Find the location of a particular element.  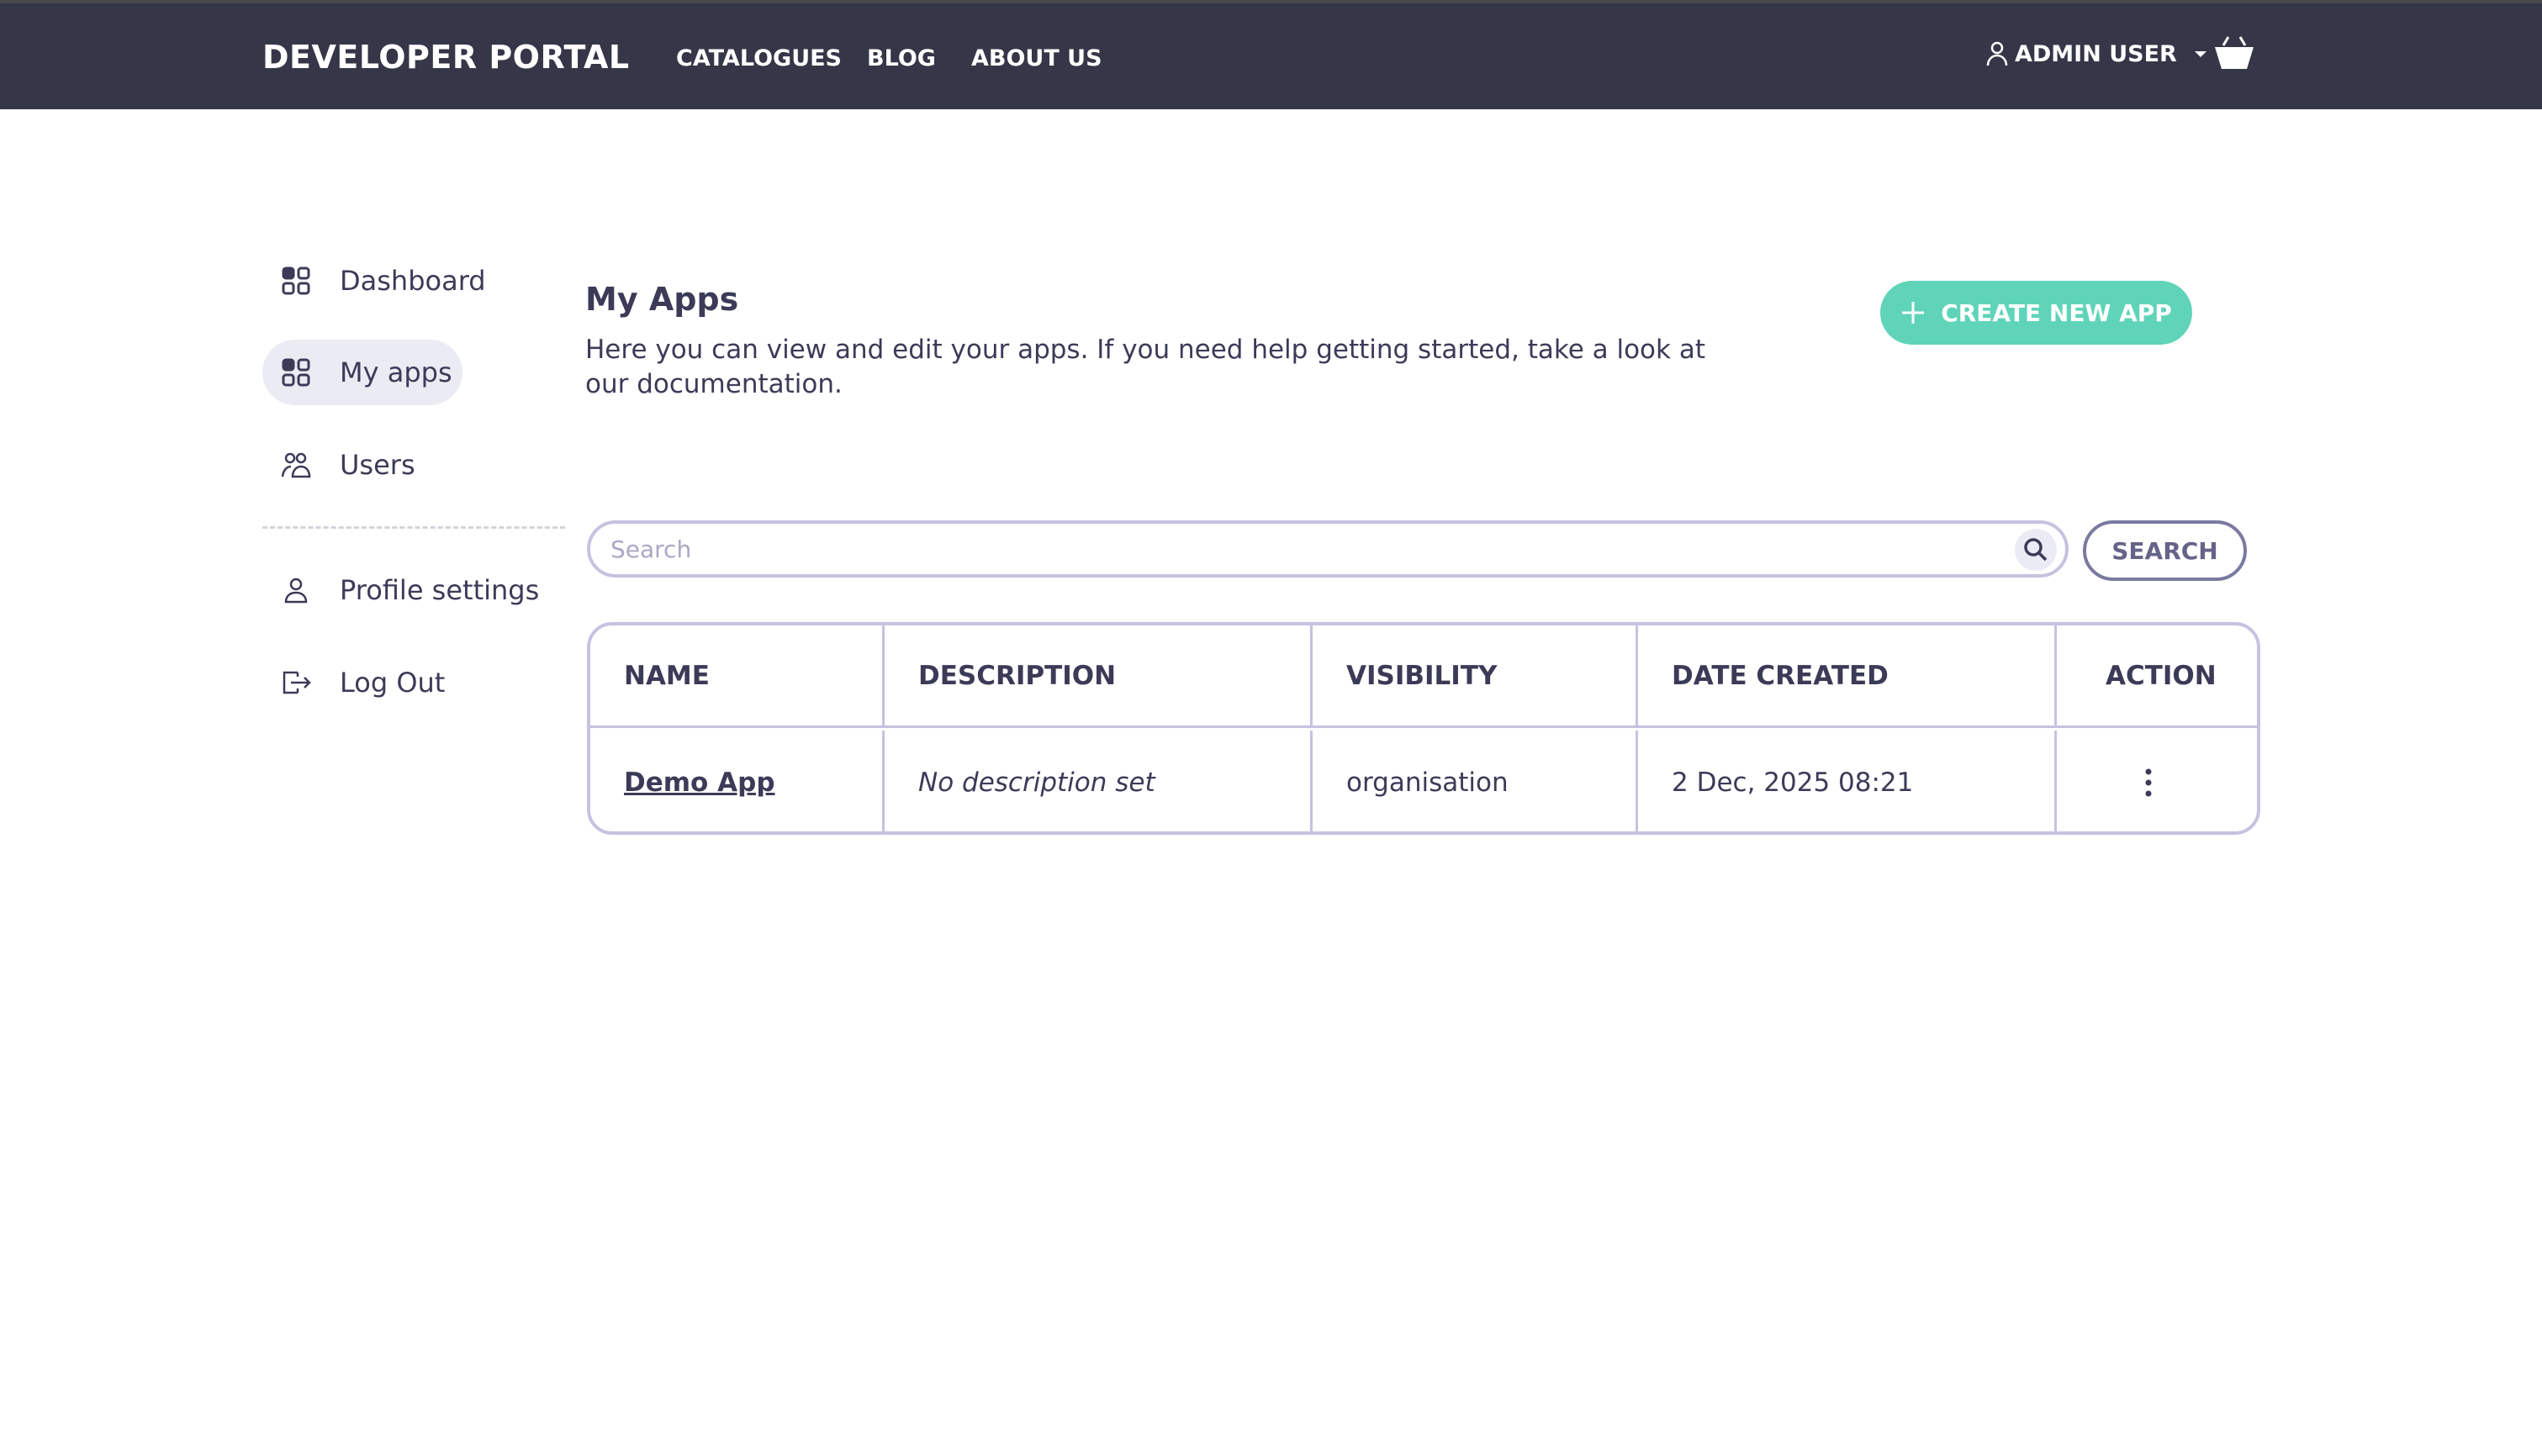

apps-icon is located at coordinates (296, 372).